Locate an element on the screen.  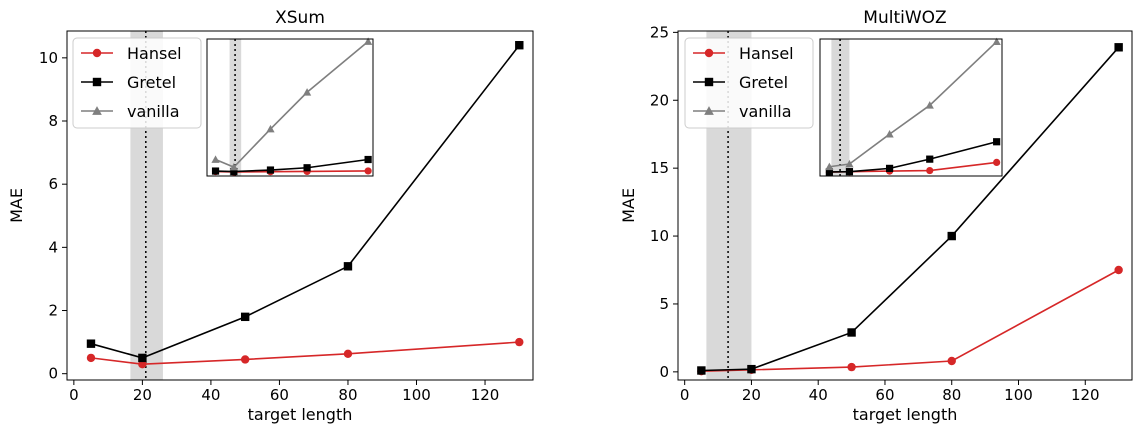
chart-title: MultiWOZ is located at coordinates (904, 18).